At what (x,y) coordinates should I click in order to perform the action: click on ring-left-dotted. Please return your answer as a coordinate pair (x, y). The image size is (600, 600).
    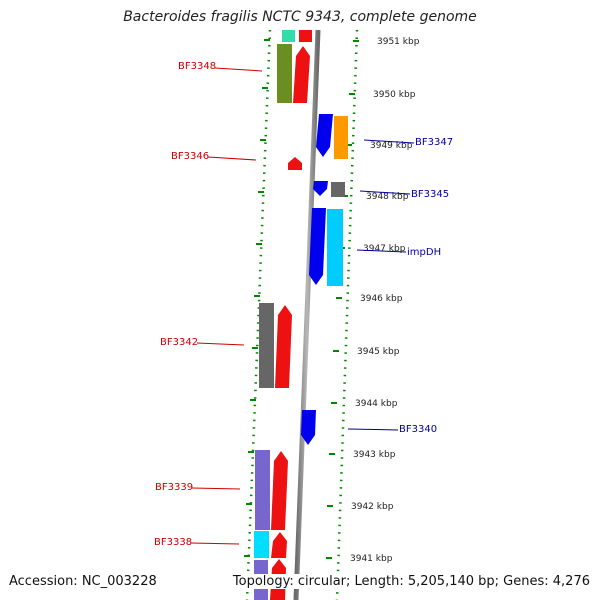
    Looking at the image, I should click on (258, 314).